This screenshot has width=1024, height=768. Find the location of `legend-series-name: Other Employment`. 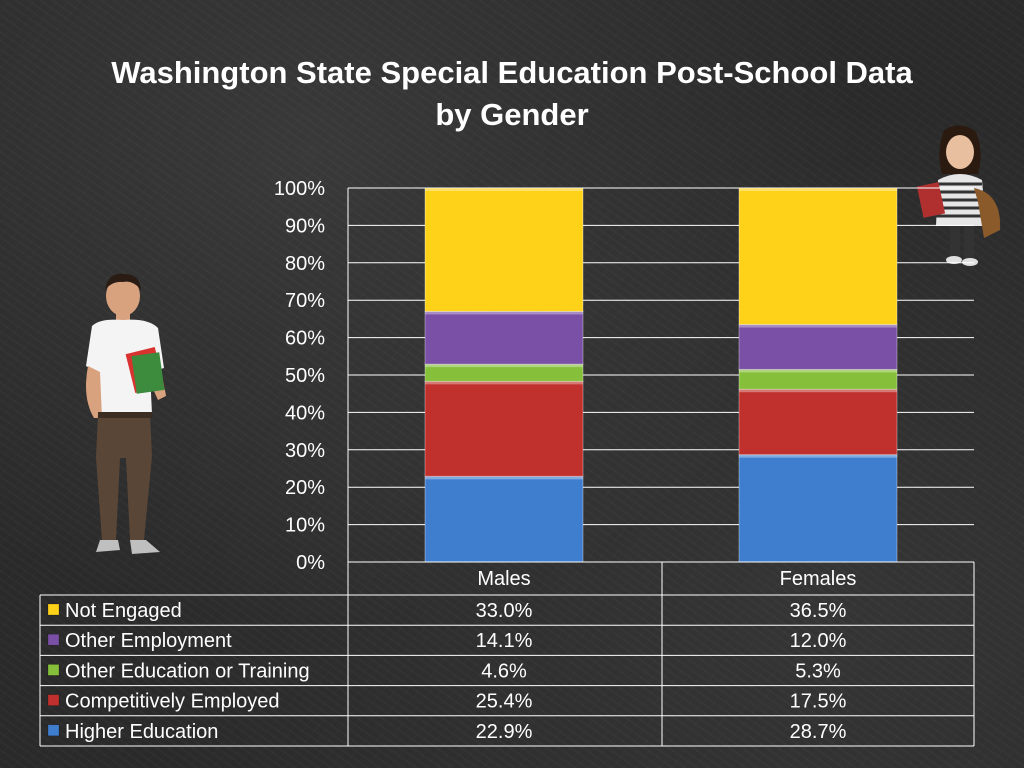

legend-series-name: Other Employment is located at coordinates (148, 641).